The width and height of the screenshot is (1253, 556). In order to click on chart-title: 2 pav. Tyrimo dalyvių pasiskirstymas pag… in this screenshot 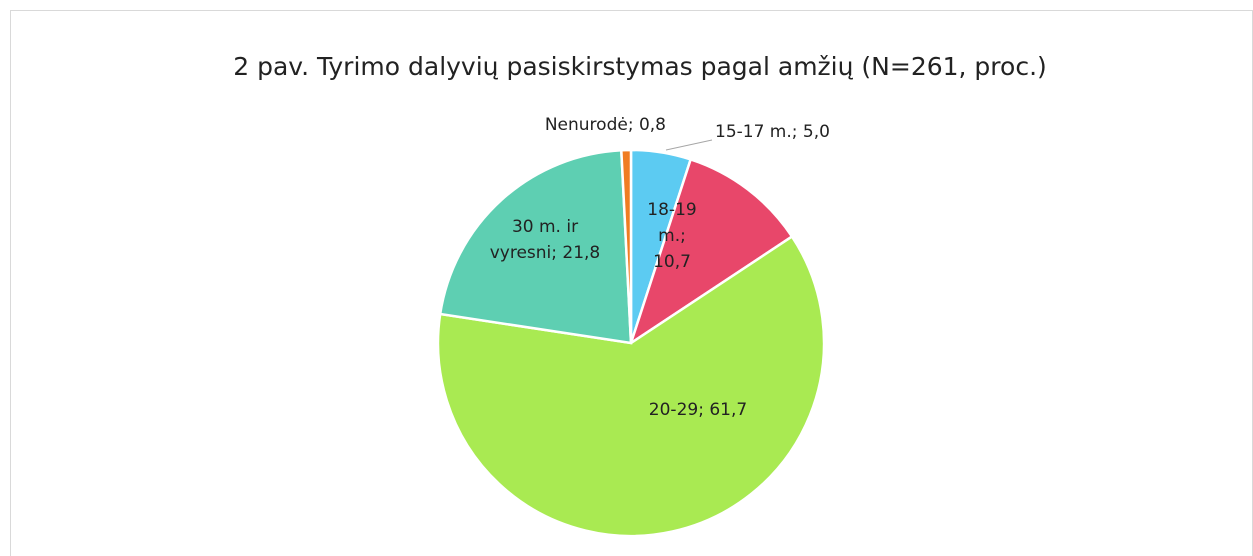, I will do `click(640, 66)`.